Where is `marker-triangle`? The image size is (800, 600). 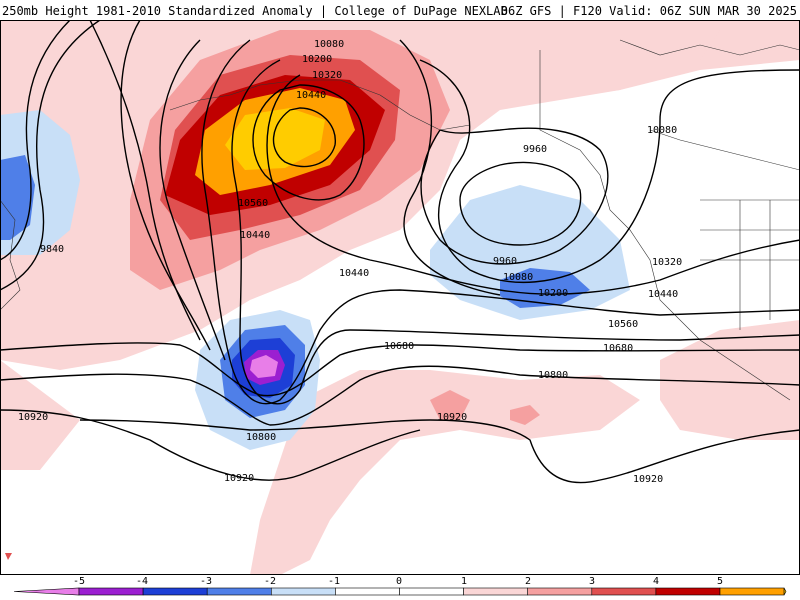
marker-triangle is located at coordinates (8, 556).